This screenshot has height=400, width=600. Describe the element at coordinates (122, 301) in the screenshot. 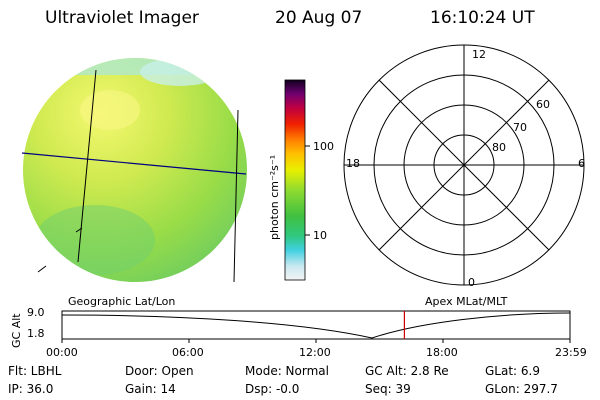

I see `geographic-title: Geographic Lat/Lon` at that location.